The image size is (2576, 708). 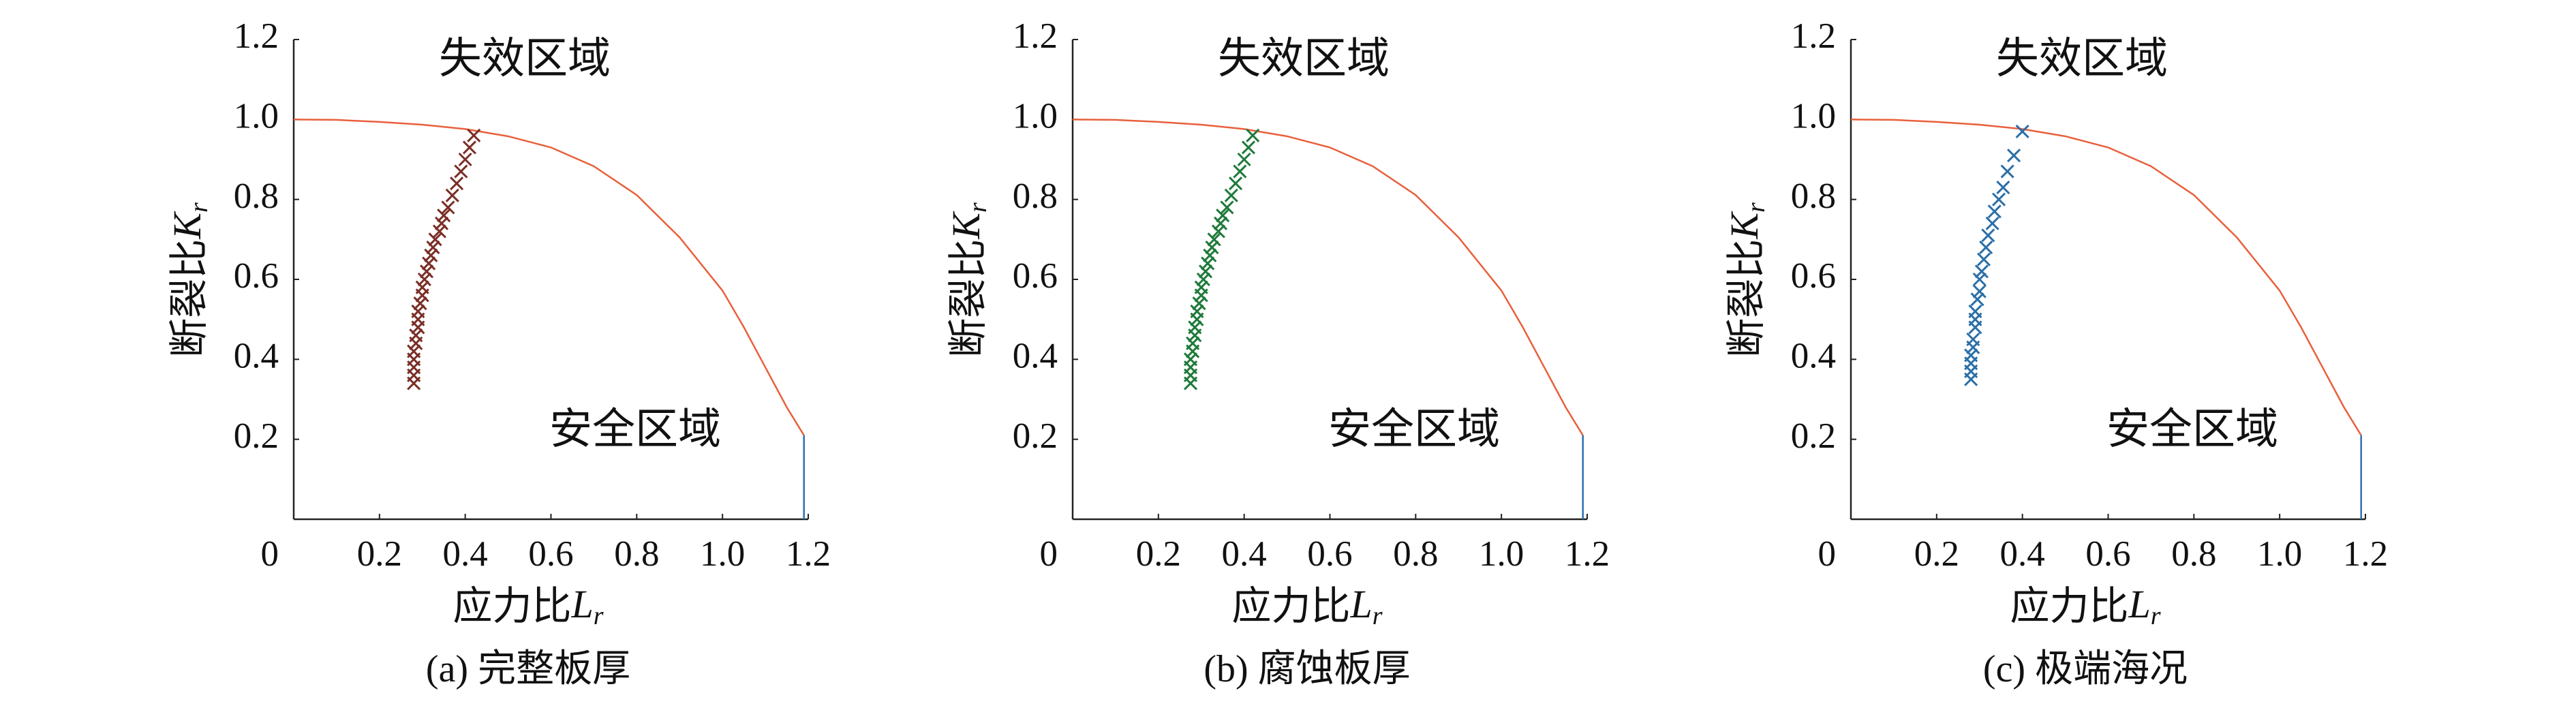 I want to click on x-tick-label: 0.2, so click(x=1158, y=554).